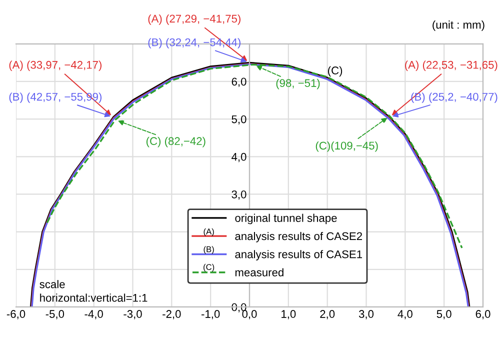 The height and width of the screenshot is (343, 500). Describe the element at coordinates (209, 250) in the screenshot. I see `annotation: (B)` at that location.